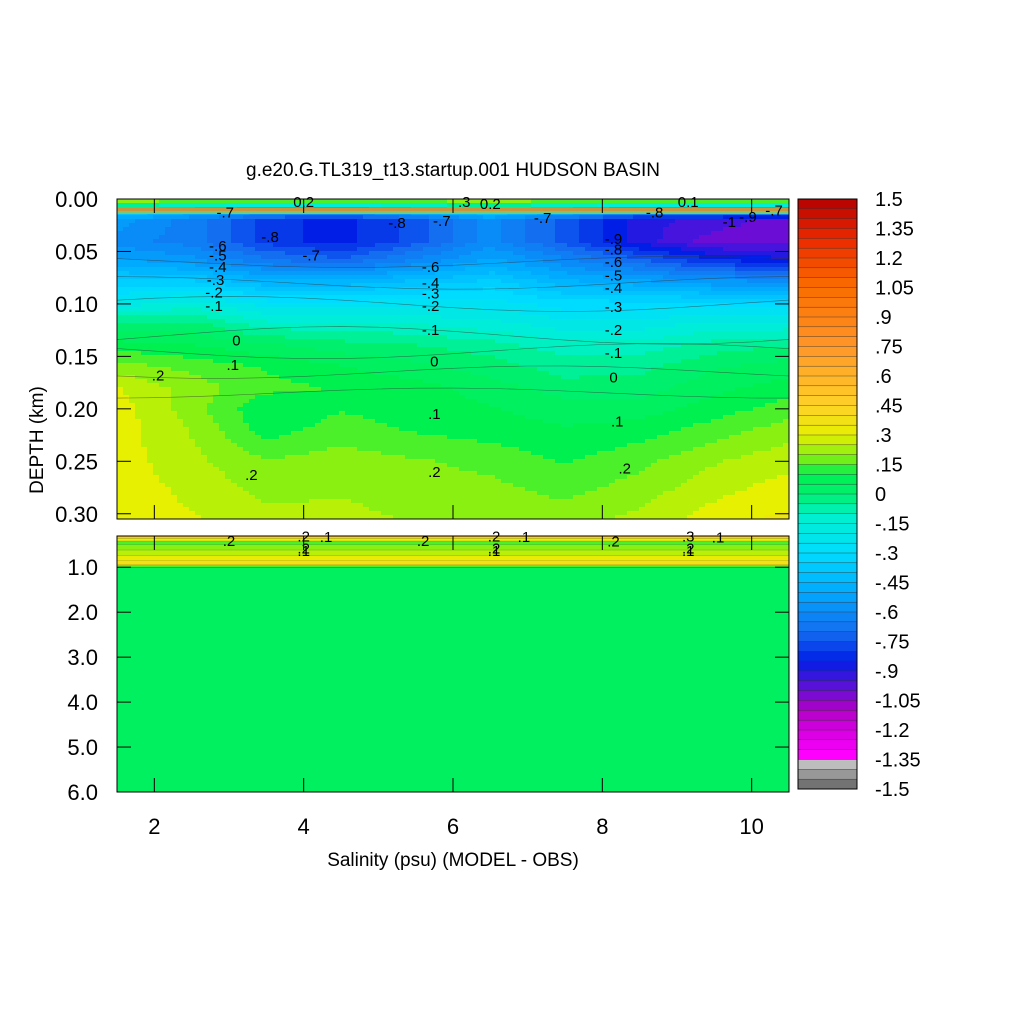 The width and height of the screenshot is (1024, 1024). I want to click on y-tick-label: 0.05, so click(76, 251).